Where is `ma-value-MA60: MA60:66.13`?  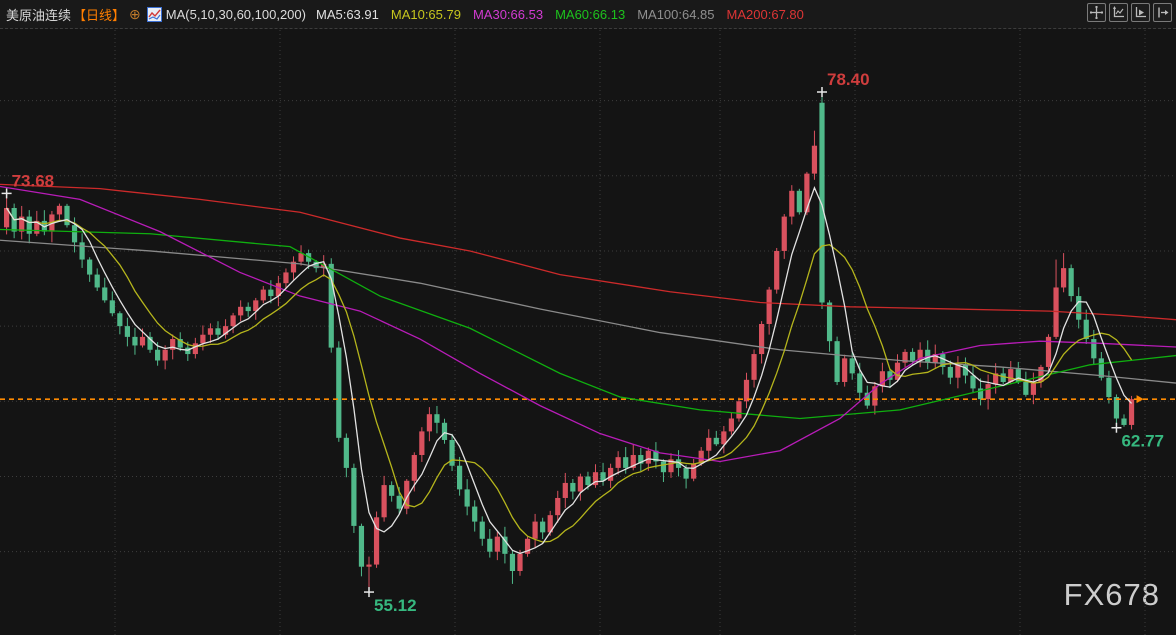 ma-value-MA60: MA60:66.13 is located at coordinates (590, 14).